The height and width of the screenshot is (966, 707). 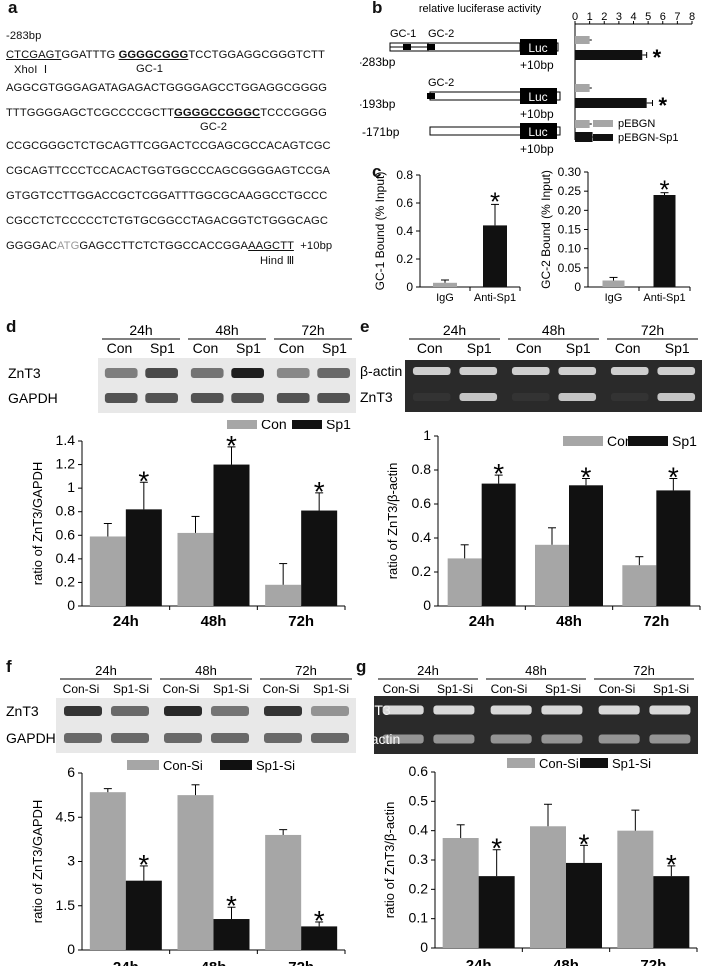 I want to click on seq-frag: +10bp, so click(x=313, y=246).